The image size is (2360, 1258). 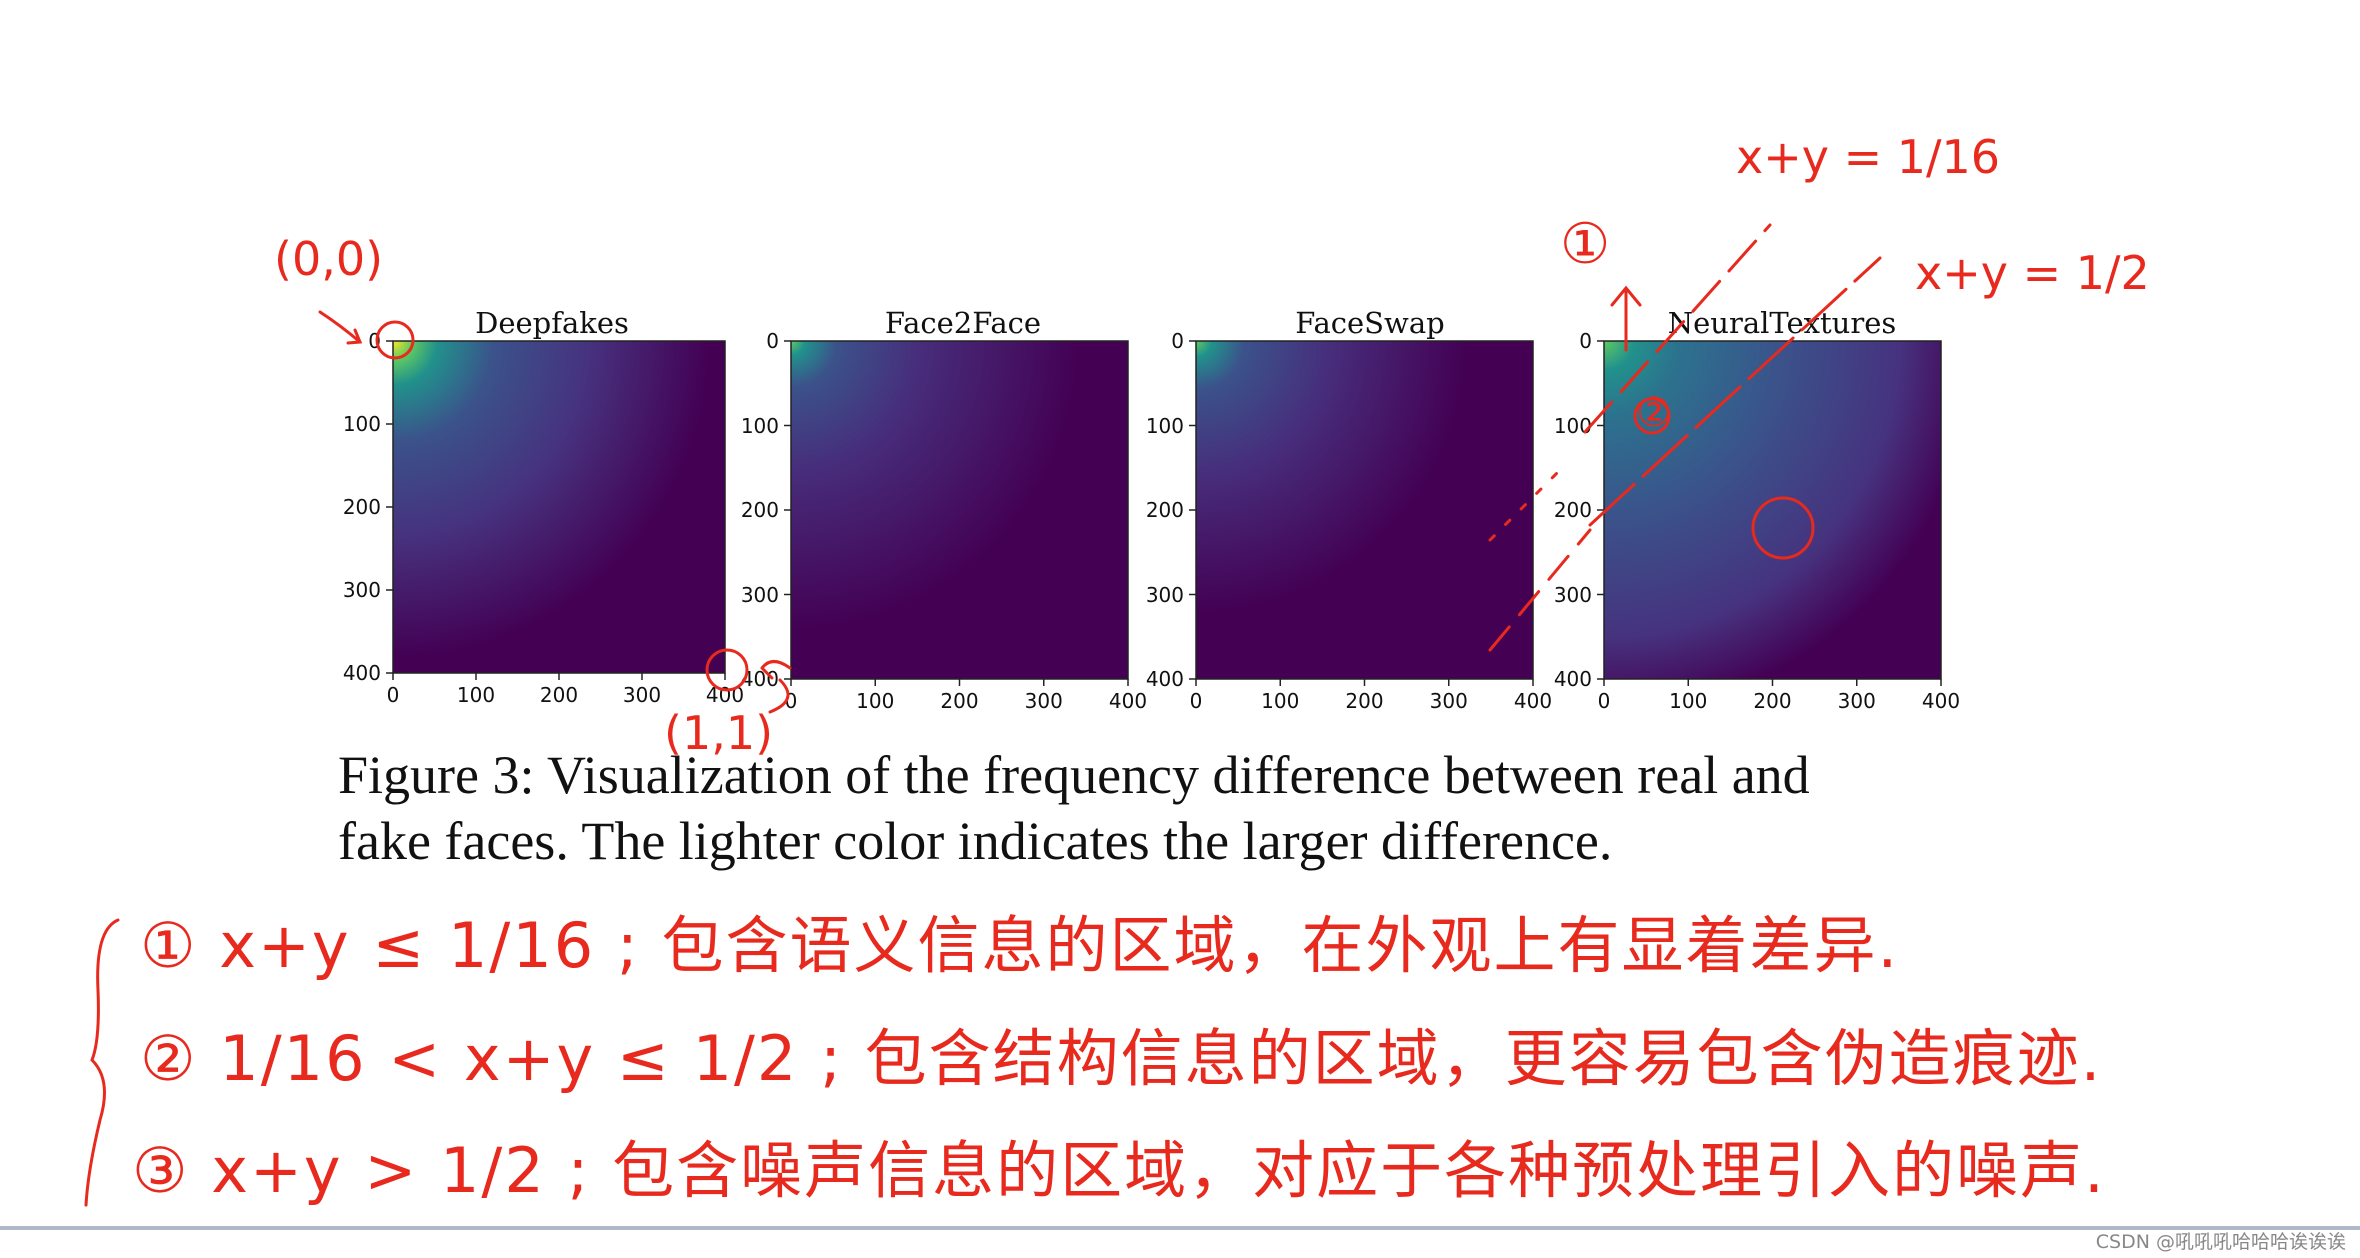 I want to click on region1-arrow, so click(x=1626, y=318).